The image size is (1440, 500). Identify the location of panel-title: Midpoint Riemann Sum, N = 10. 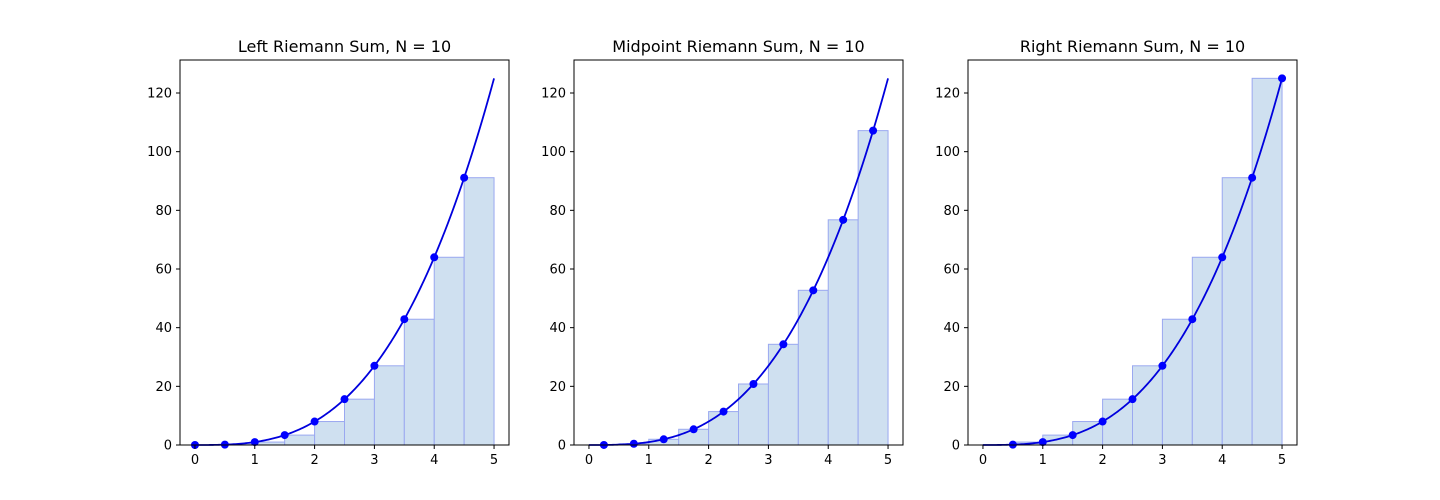
(738, 46).